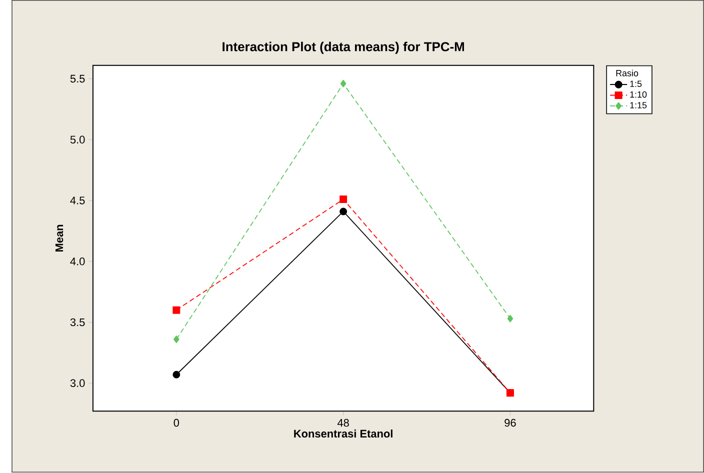  Describe the element at coordinates (638, 105) in the screenshot. I see `legend-label: 1:15` at that location.